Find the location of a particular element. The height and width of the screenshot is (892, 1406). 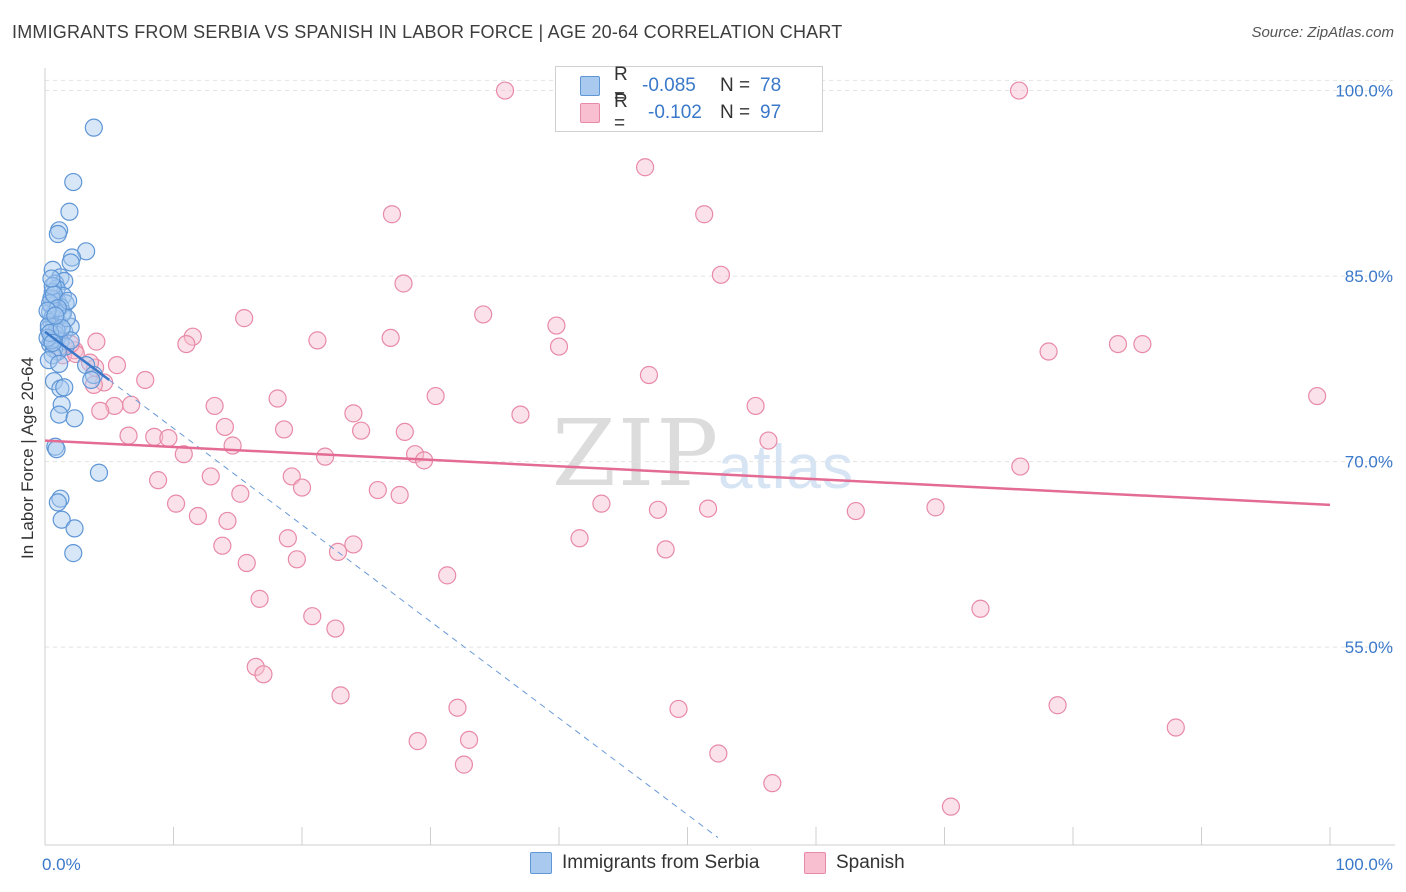

legend-row-spanish: R = -0.102 N = 97 is located at coordinates (681, 112).